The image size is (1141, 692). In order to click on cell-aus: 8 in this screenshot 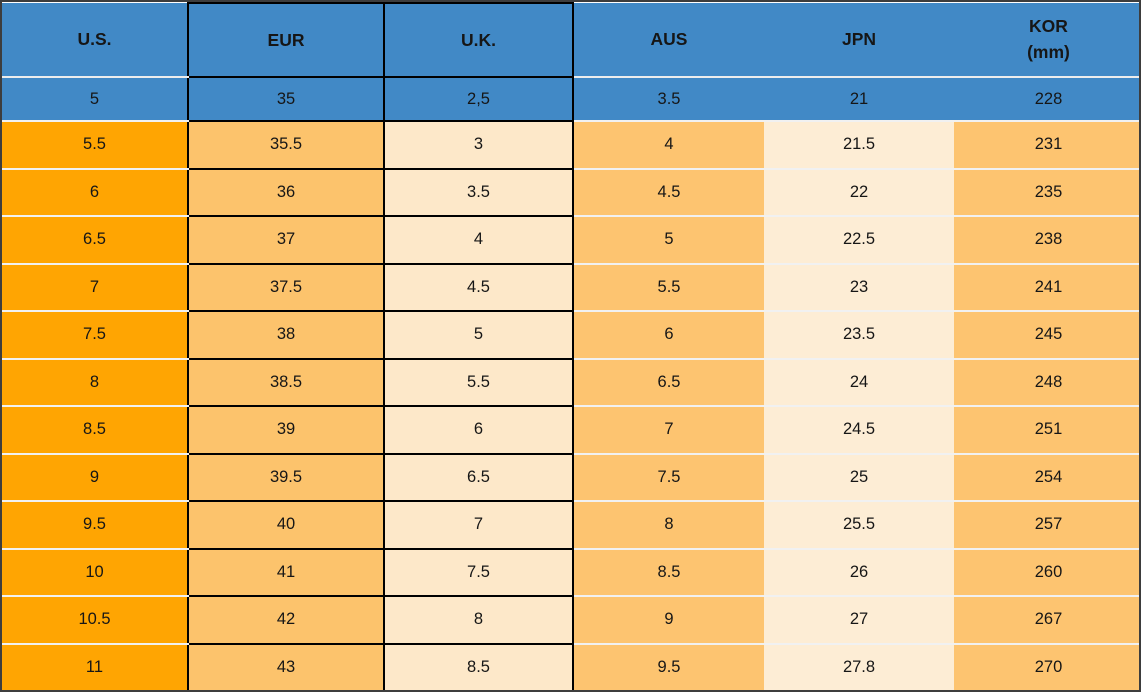, I will do `click(668, 525)`.